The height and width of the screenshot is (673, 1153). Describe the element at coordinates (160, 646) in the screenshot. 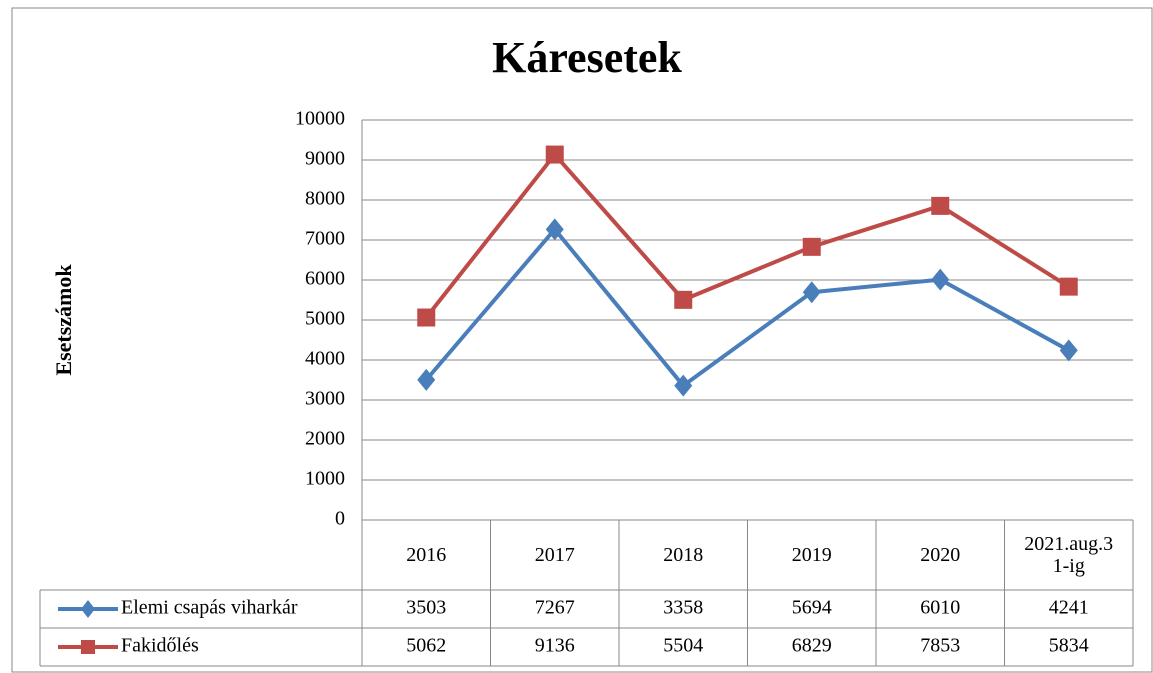

I see `legend-label: Fakidőlés` at that location.